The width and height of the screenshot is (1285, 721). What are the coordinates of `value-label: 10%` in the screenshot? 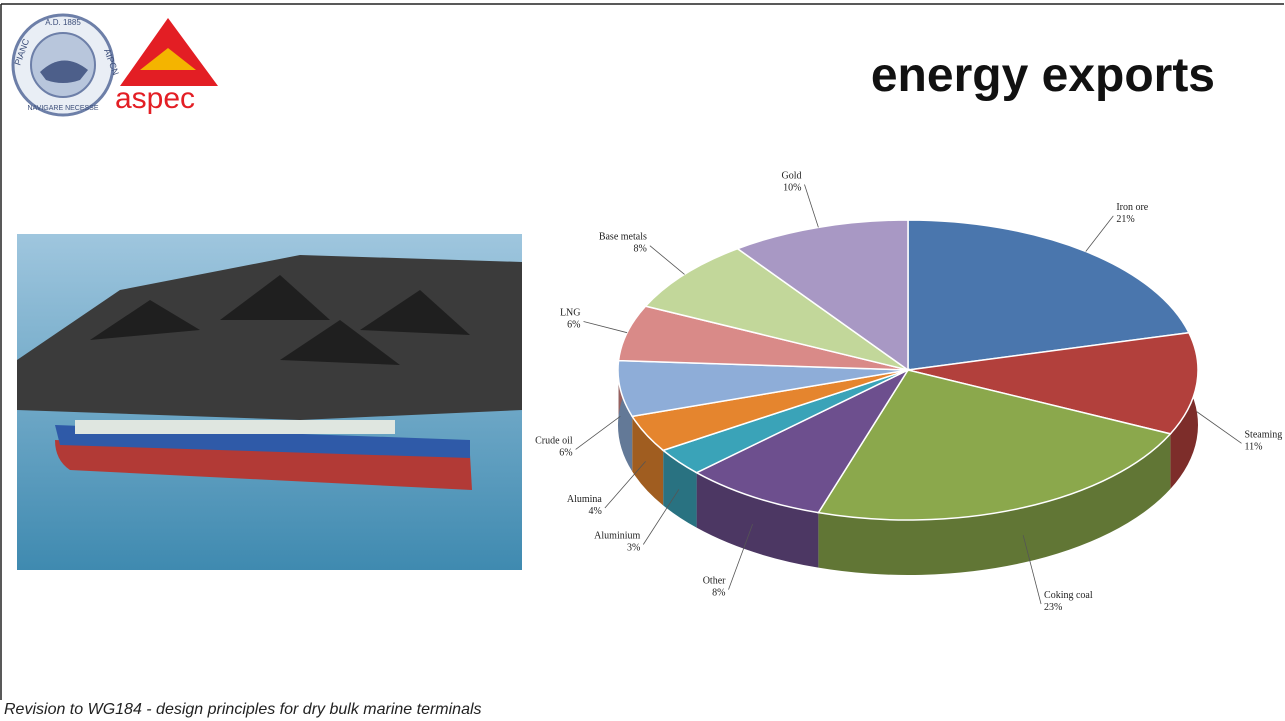 It's located at (792, 188).